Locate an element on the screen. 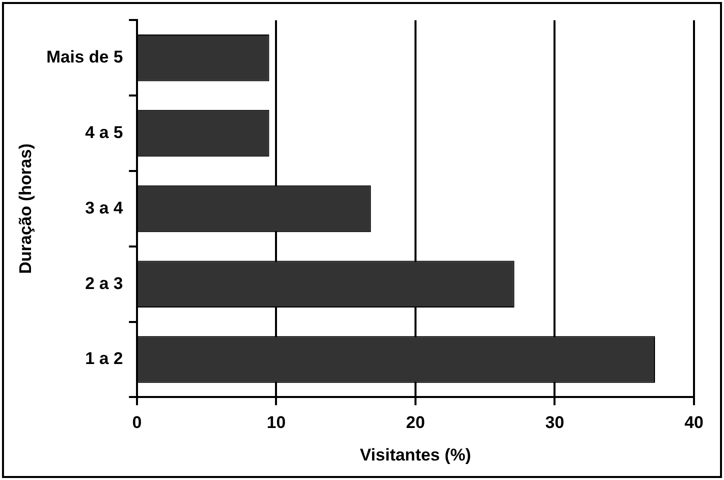 This screenshot has height=480, width=724. x-tick-label: 0 is located at coordinates (137, 422).